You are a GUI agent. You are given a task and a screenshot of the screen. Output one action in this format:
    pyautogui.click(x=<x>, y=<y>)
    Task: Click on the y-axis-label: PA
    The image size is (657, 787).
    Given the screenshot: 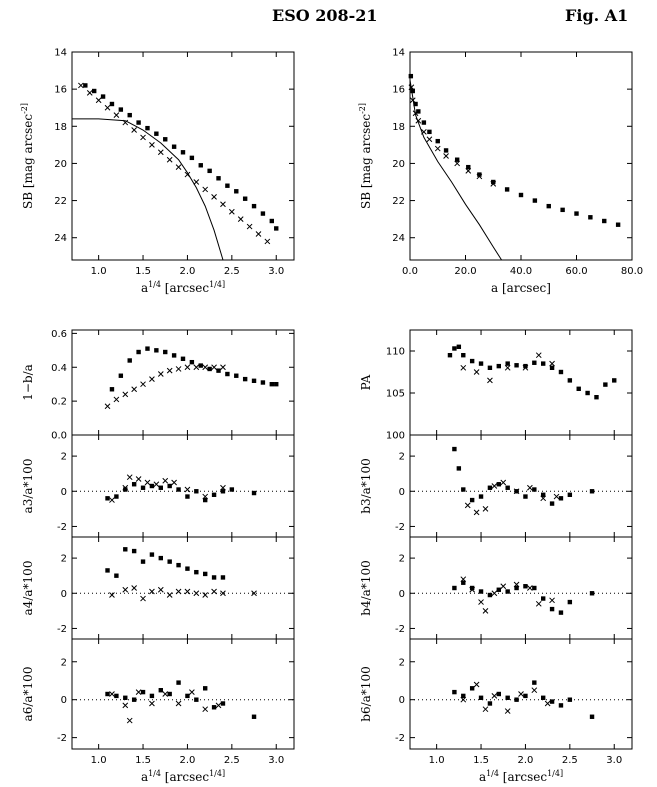 What is the action you would take?
    pyautogui.click(x=366, y=382)
    